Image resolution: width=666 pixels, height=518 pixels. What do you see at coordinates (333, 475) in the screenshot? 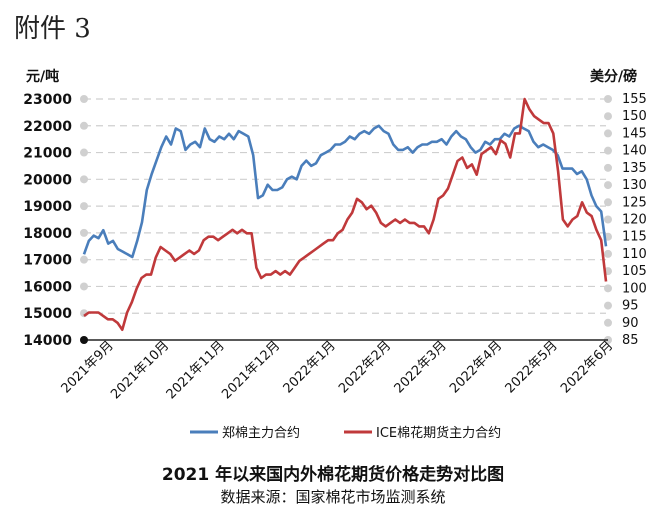
I see `chart-title: 2021 年以来国内外棉花期货价格走势对比图` at bounding box center [333, 475].